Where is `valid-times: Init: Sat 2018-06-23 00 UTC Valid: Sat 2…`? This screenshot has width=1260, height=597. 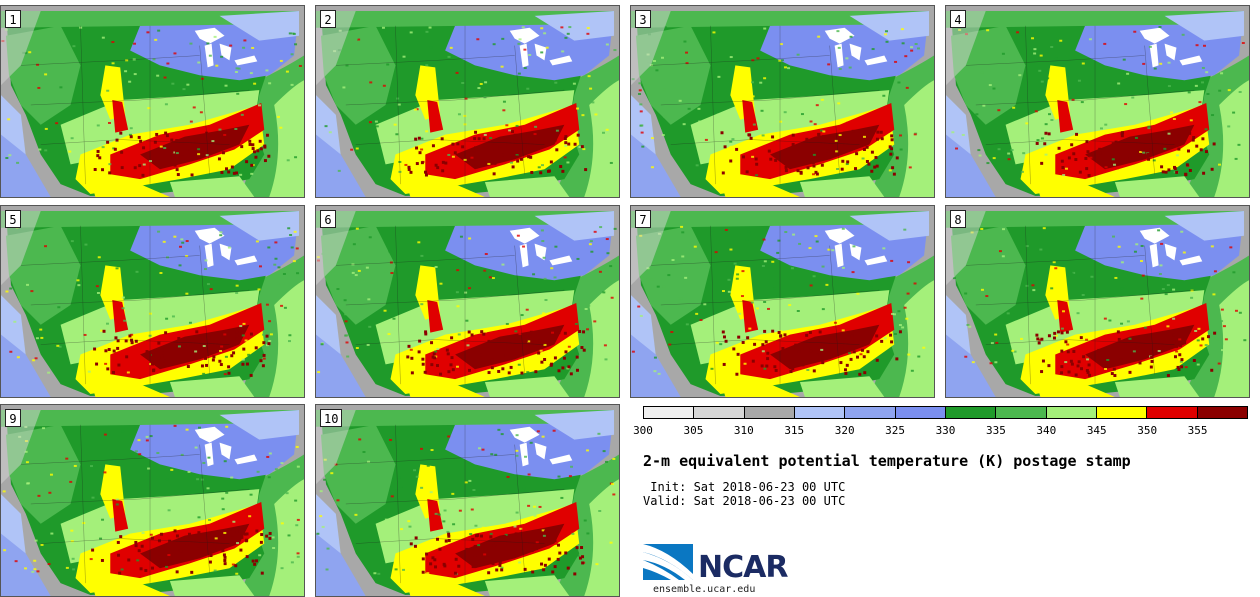
valid-times: Init: Sat 2018-06-23 00 UTC Valid: Sat 2… is located at coordinates (744, 494).